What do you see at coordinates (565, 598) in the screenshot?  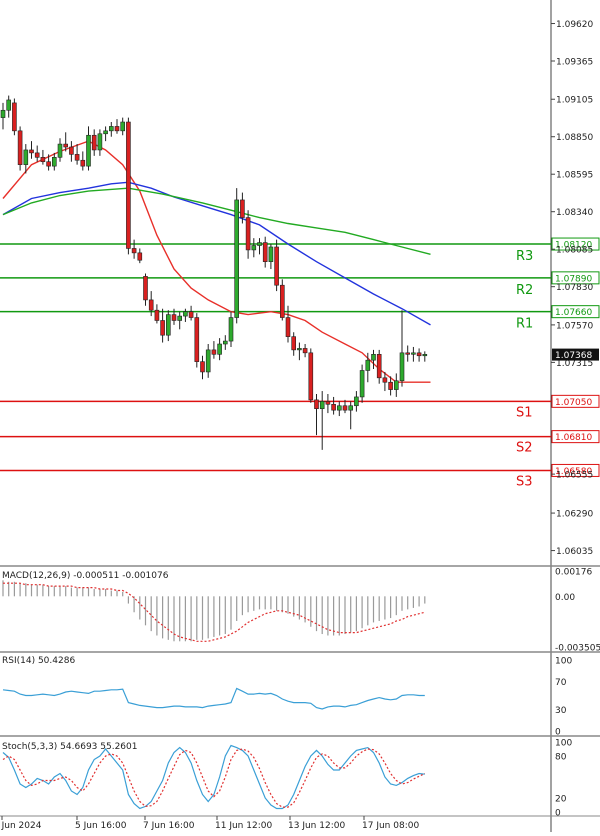 I see `macd-tick-label: 0.00` at bounding box center [565, 598].